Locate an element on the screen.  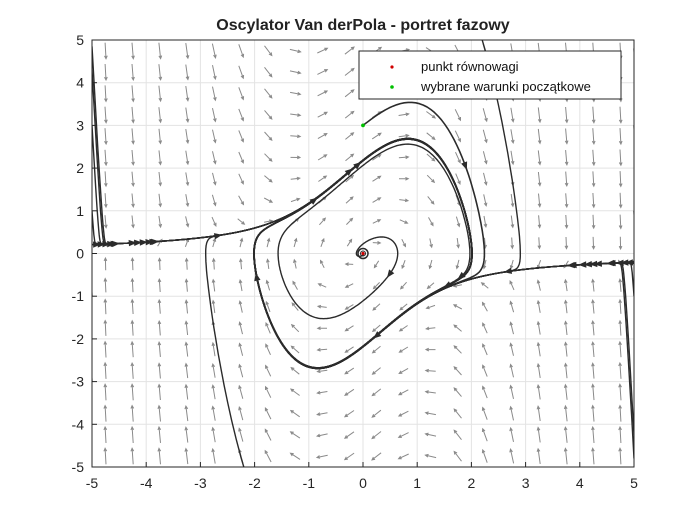
legend-box is located at coordinates (490, 75).